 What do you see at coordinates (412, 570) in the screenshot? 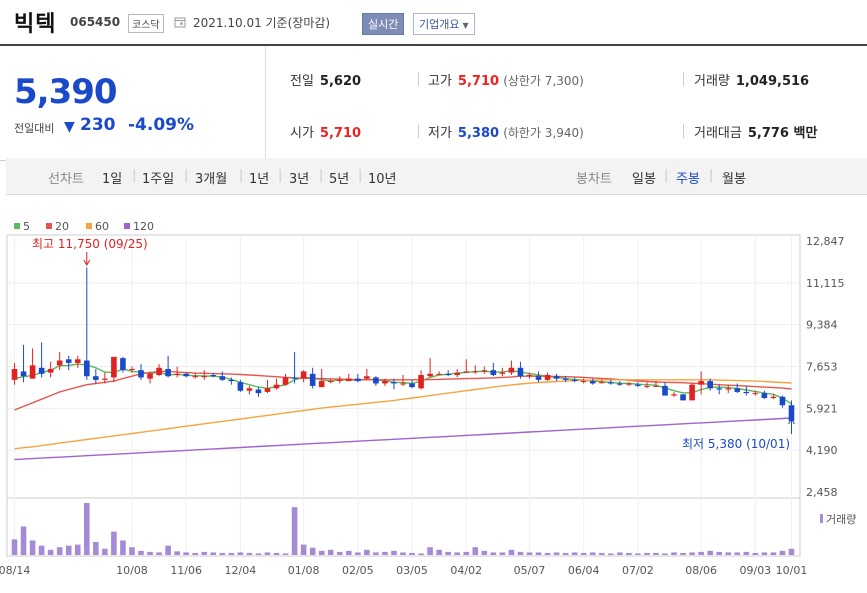
I see `x-tick-label: 03/05` at bounding box center [412, 570].